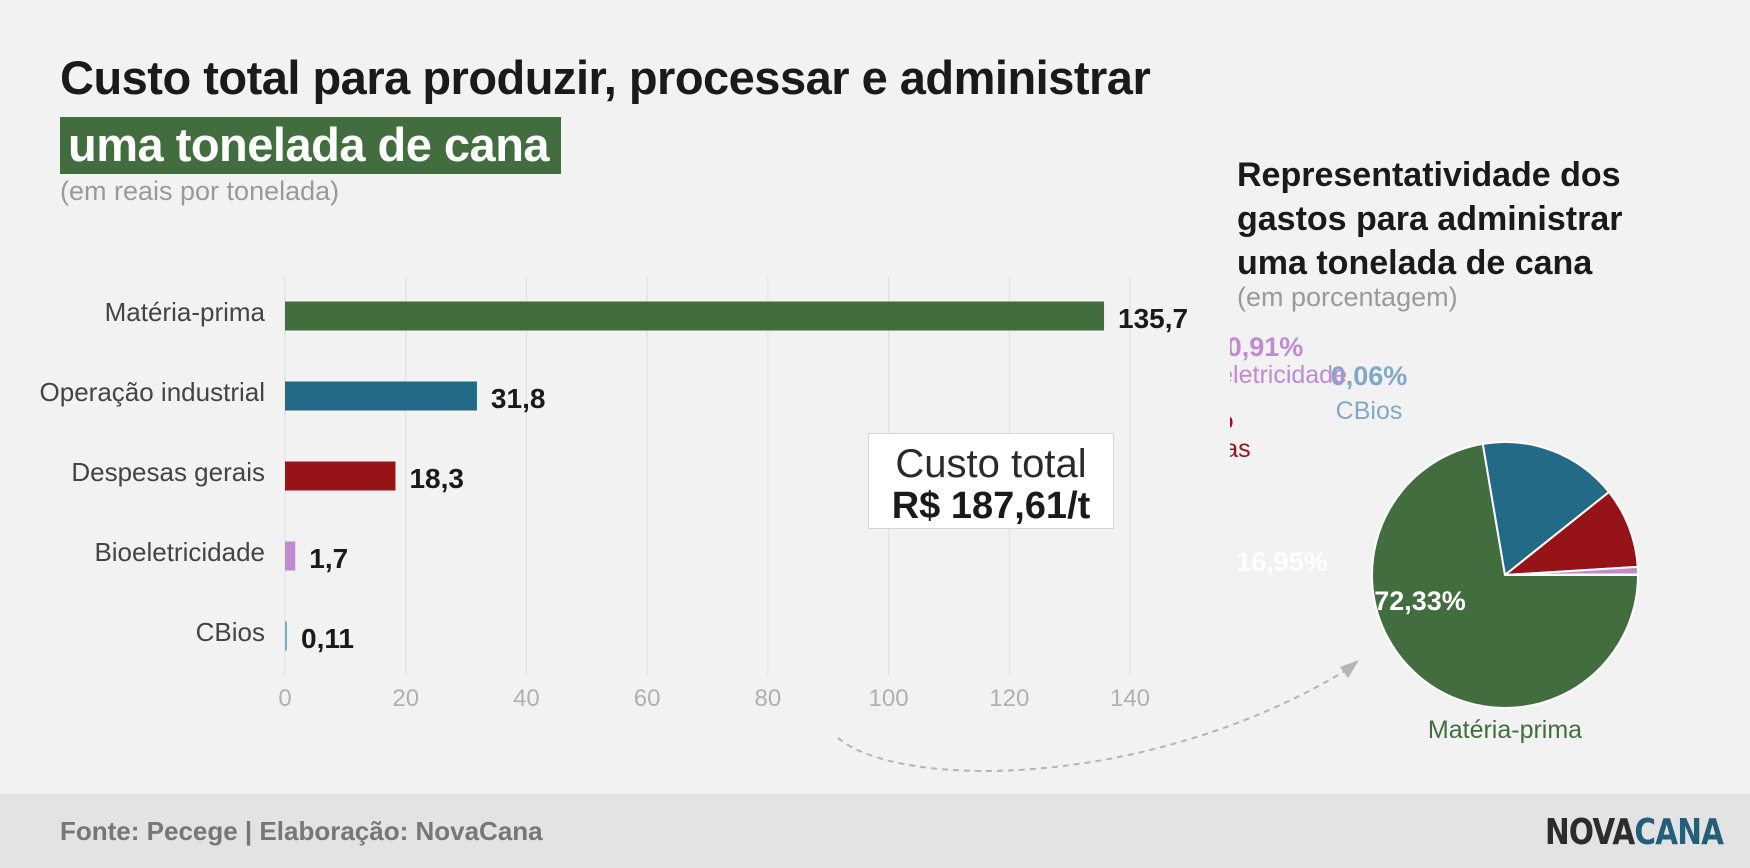  What do you see at coordinates (518, 398) in the screenshot?
I see `bar-value-label: 31,8` at bounding box center [518, 398].